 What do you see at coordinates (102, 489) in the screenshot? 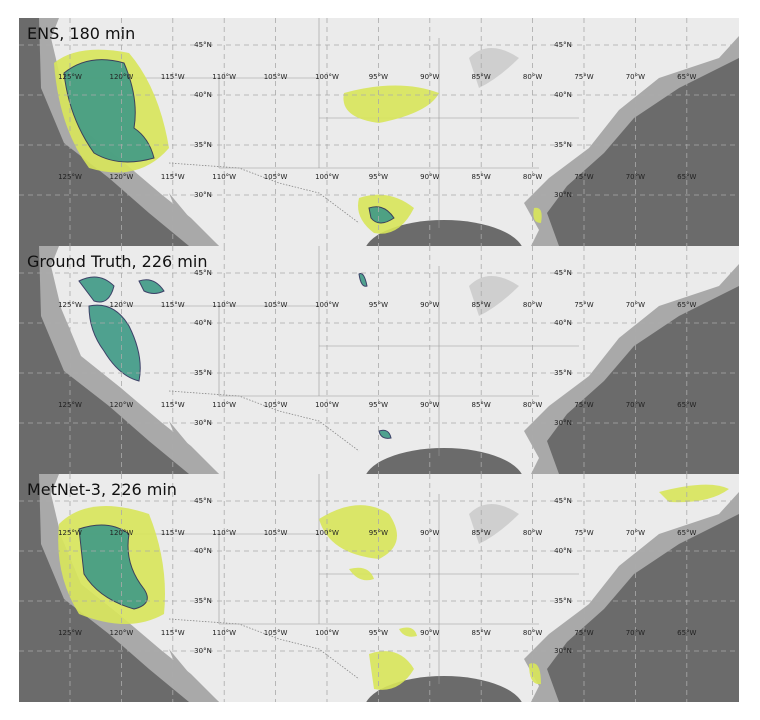
I see `panel-title: MetNet-3, 226 min` at bounding box center [102, 489].